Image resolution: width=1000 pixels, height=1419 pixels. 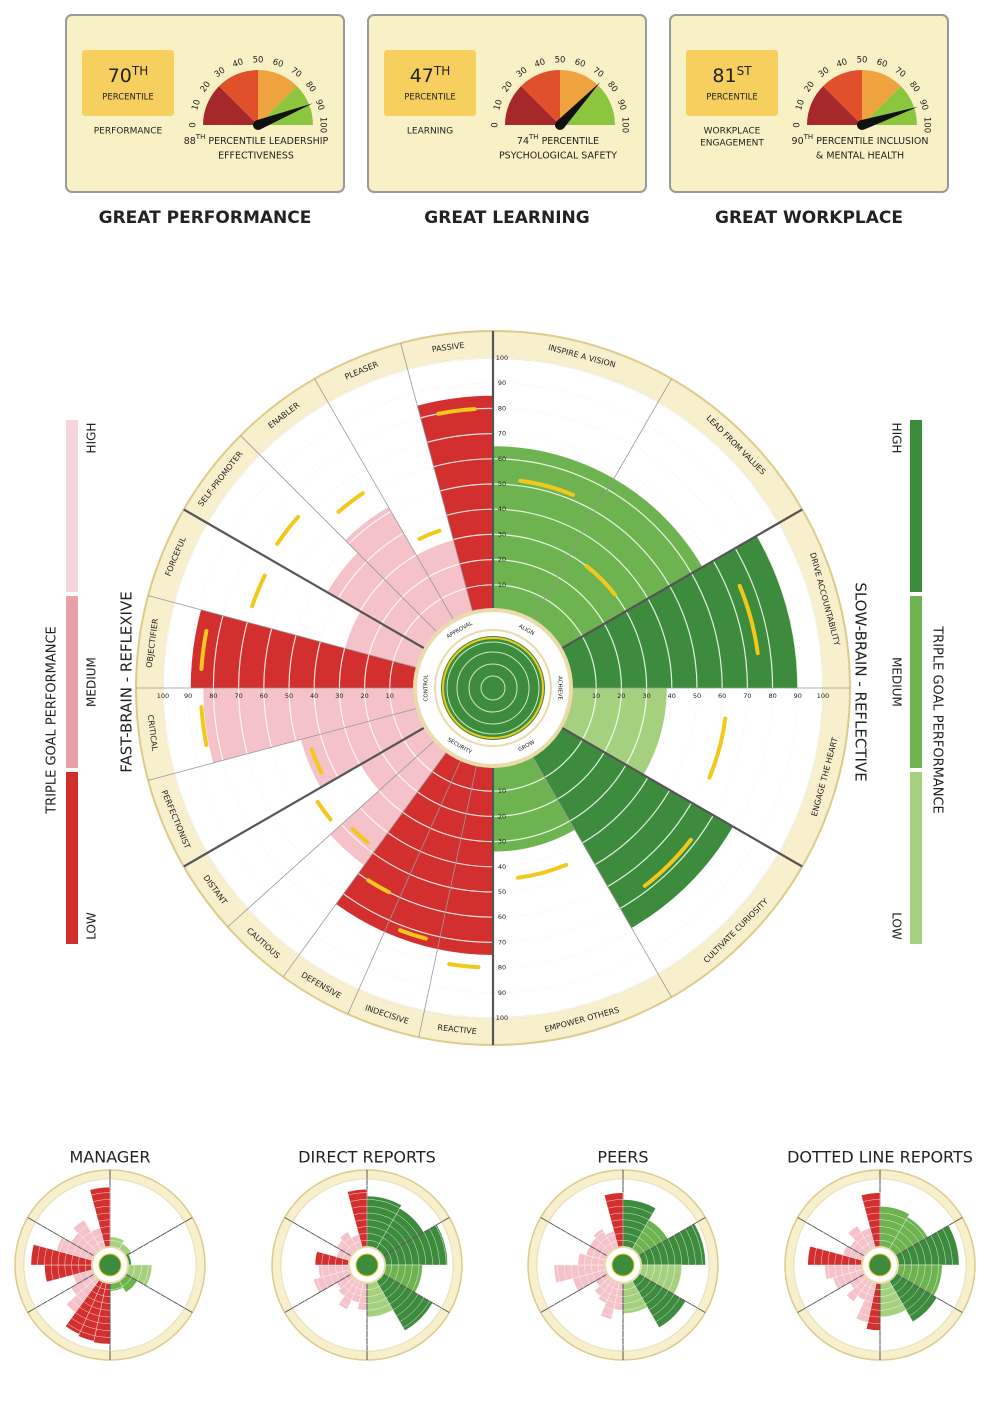 What do you see at coordinates (798, 141) in the screenshot?
I see `gauge-value: 90` at bounding box center [798, 141].